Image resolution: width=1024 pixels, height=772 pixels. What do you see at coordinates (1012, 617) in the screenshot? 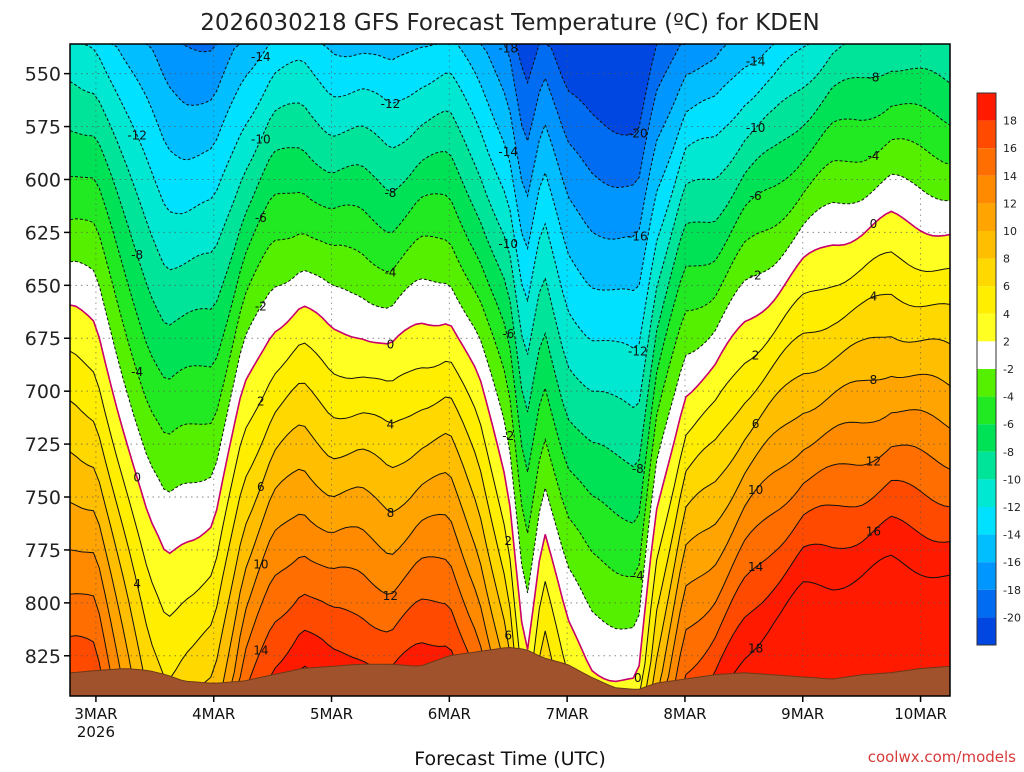
I see `colorbar-label: -20` at bounding box center [1012, 617].